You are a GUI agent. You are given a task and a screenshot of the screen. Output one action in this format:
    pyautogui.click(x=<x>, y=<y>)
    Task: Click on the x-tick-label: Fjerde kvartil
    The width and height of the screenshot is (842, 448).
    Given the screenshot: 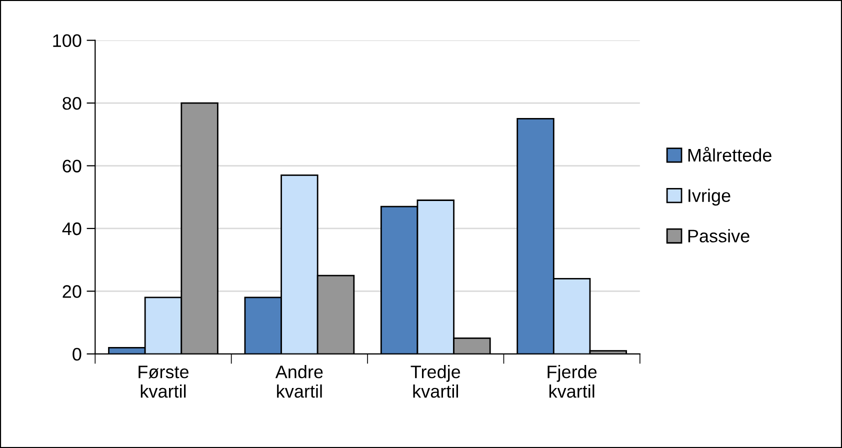 What is the action you would take?
    pyautogui.click(x=572, y=381)
    